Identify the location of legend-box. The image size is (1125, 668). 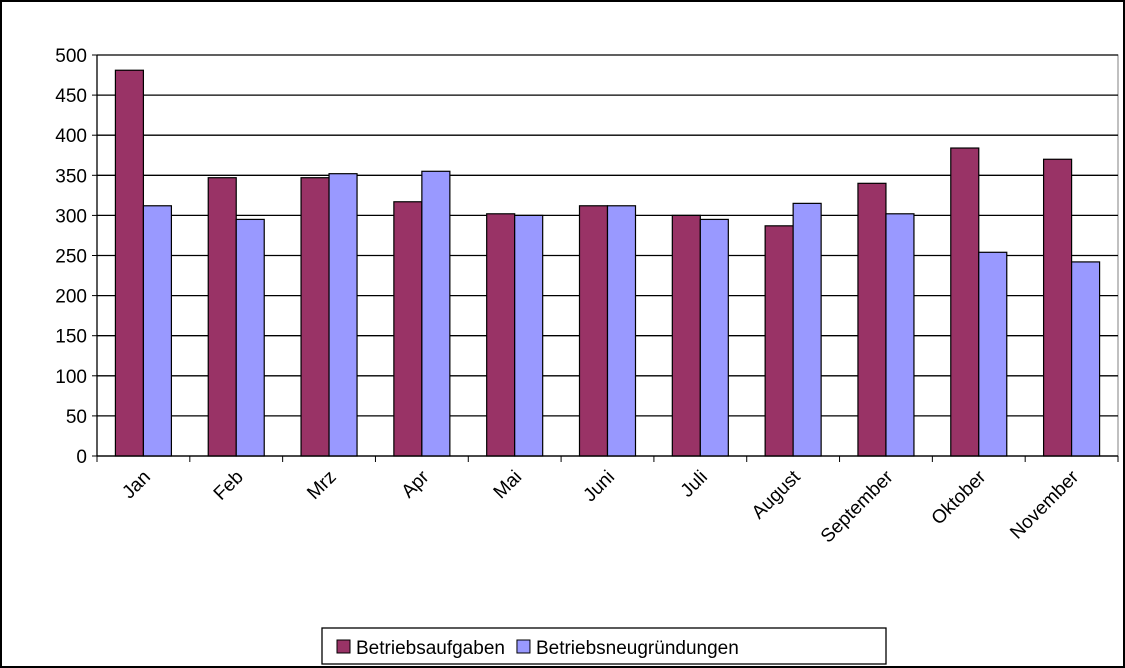
(604, 646).